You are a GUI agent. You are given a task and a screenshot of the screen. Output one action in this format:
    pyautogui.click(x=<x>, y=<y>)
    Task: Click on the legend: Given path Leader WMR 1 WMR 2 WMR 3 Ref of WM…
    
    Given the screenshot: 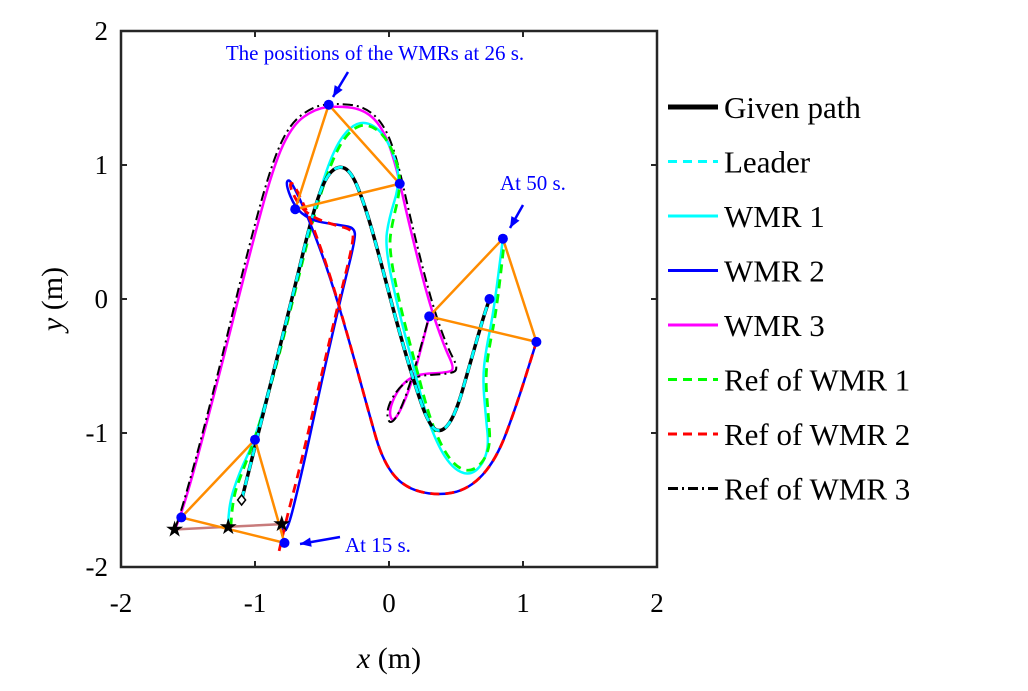 What is the action you would take?
    pyautogui.click(x=789, y=298)
    